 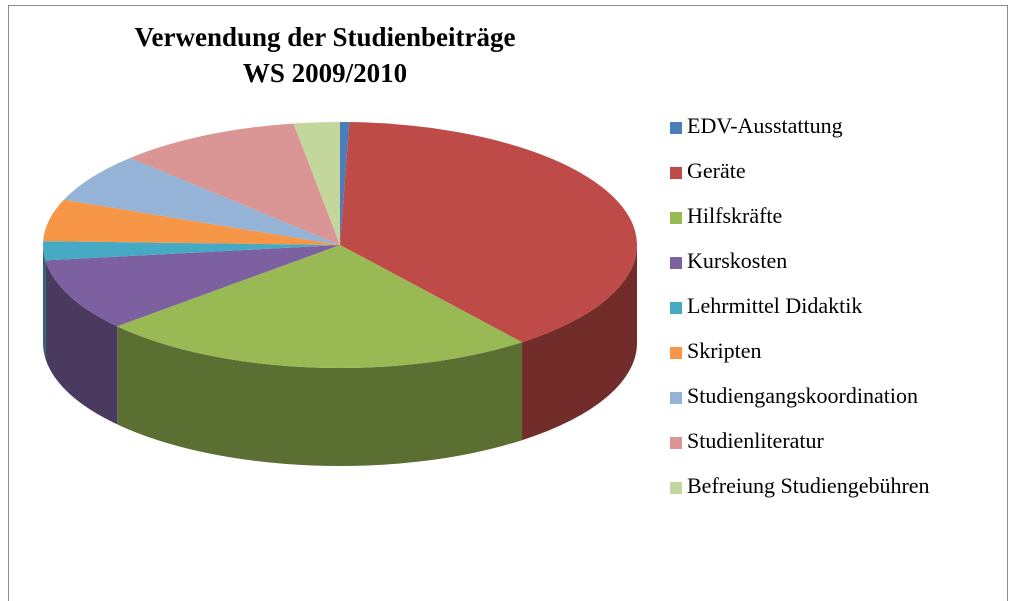 I want to click on legend-label: Kurskosten, so click(x=737, y=260).